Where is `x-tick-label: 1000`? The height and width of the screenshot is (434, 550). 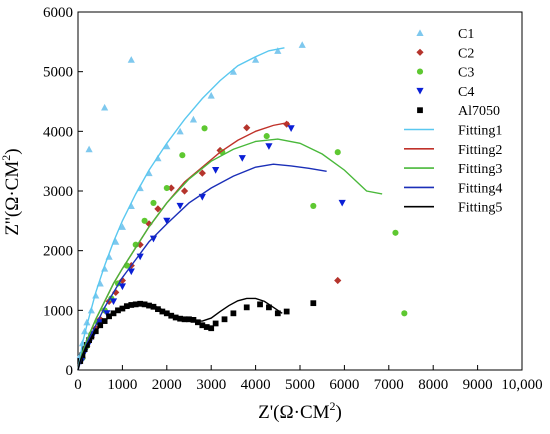
x-tick-label: 1000 is located at coordinates (122, 385).